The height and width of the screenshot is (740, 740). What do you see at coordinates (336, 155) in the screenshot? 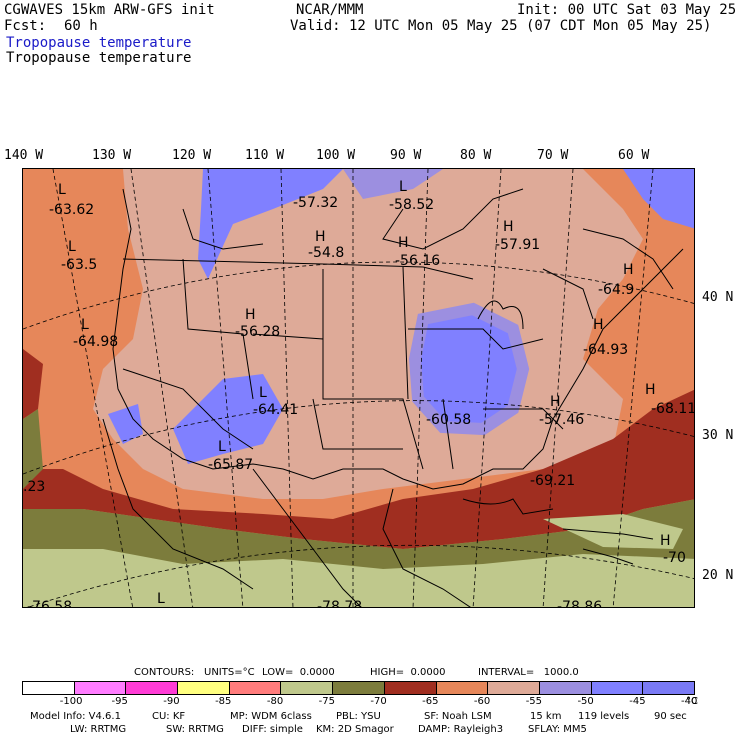
I see `lon-label: 100 W` at bounding box center [336, 155].